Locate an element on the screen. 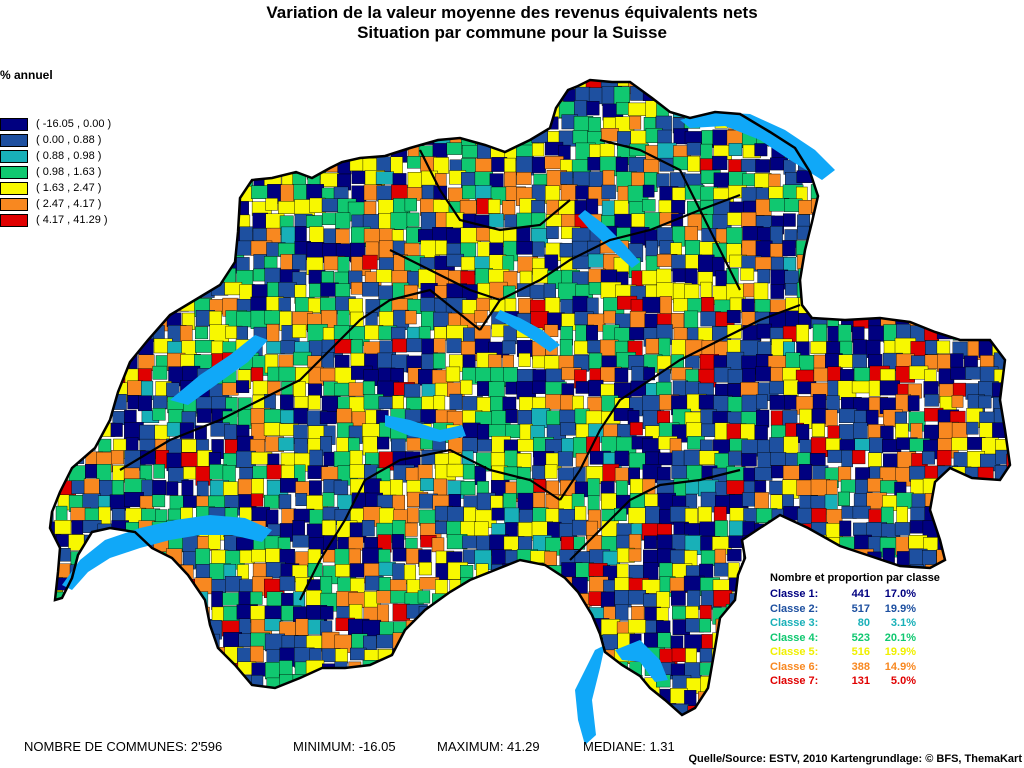 The height and width of the screenshot is (768, 1024). stat-count: 516 is located at coordinates (860, 652).